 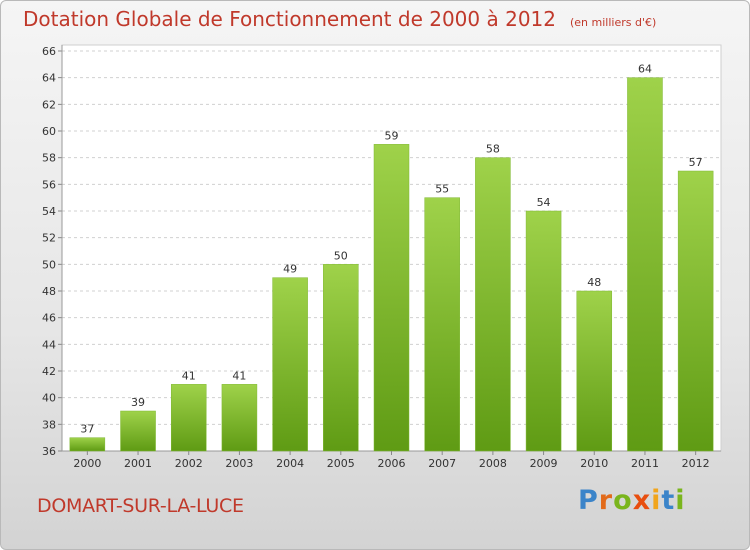 I want to click on y-tick-label: 38, so click(x=49, y=424).